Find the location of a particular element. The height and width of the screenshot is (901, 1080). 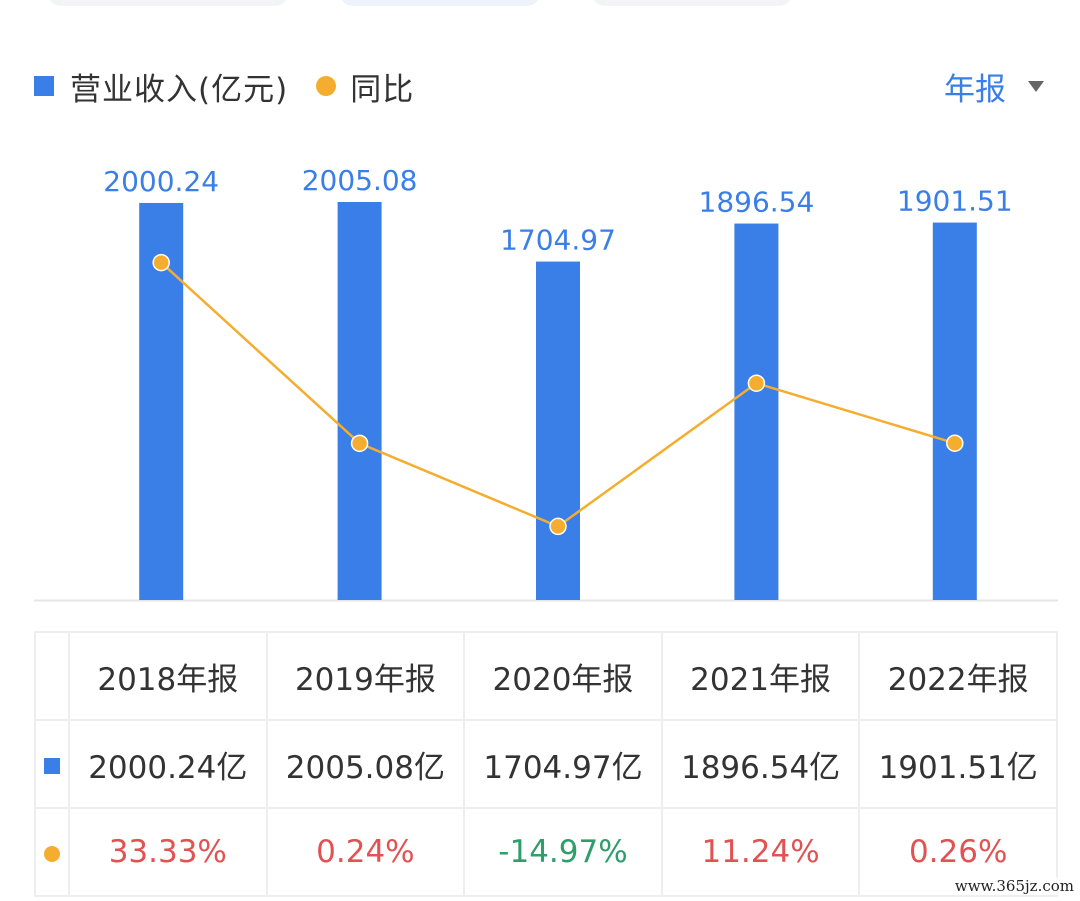

period-select-label: 年报 is located at coordinates (975, 89).